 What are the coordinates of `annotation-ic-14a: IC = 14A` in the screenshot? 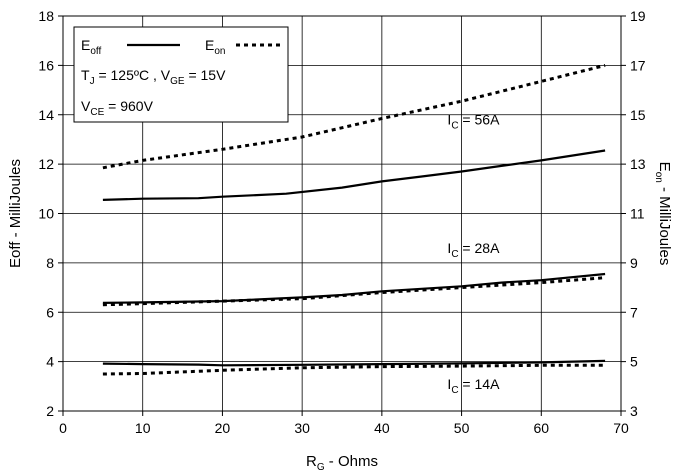 It's located at (473, 386).